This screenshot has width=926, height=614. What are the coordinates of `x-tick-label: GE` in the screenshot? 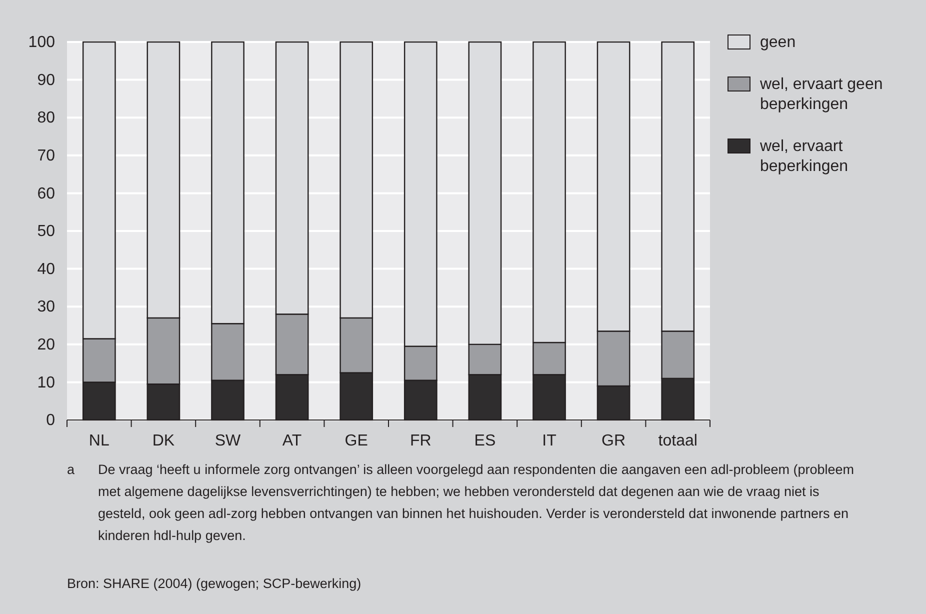 It's located at (356, 441).